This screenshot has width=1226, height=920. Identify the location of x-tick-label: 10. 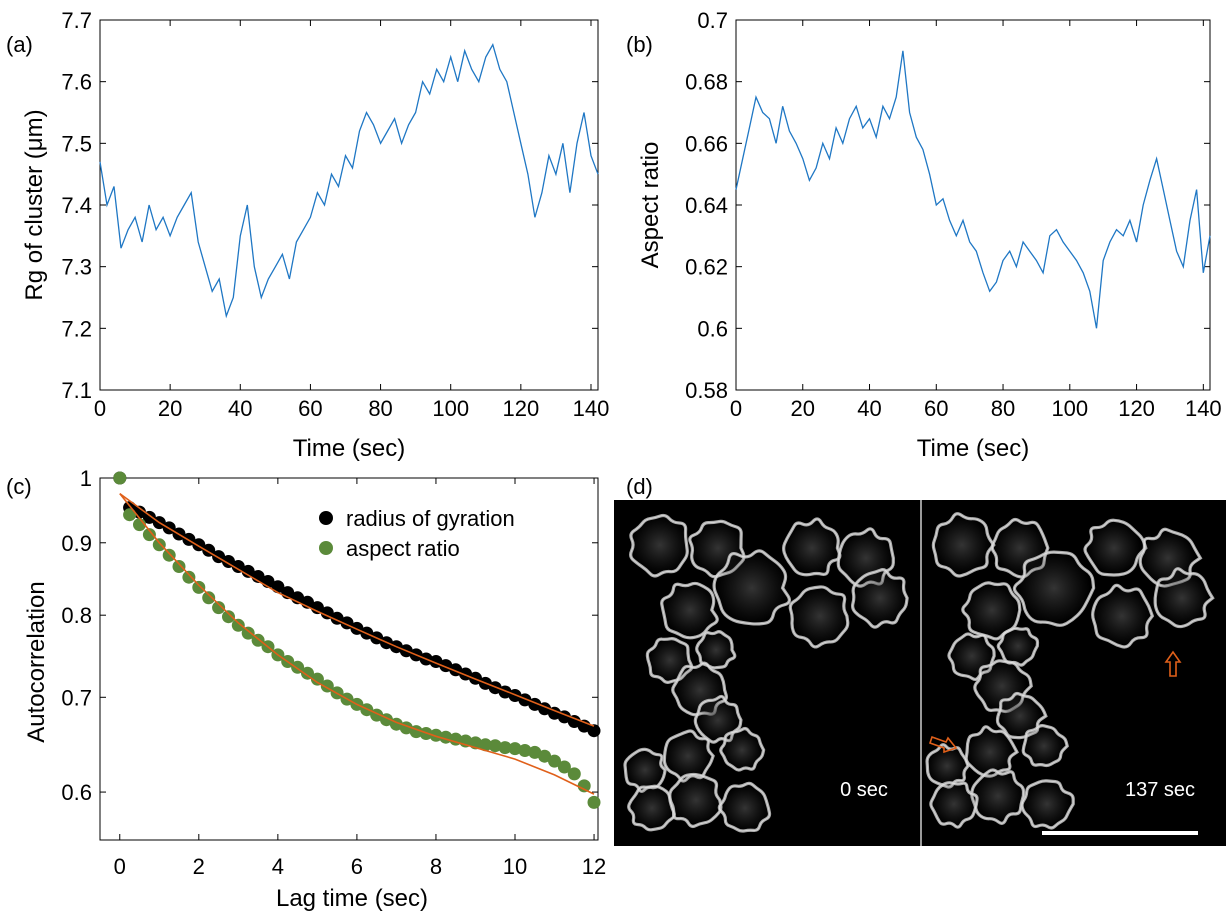
(515, 866).